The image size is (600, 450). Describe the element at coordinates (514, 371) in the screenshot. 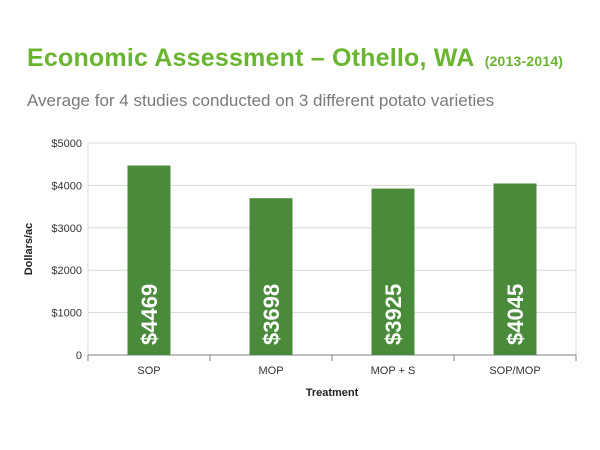

I see `x-tick-label: SOP/MOP` at that location.